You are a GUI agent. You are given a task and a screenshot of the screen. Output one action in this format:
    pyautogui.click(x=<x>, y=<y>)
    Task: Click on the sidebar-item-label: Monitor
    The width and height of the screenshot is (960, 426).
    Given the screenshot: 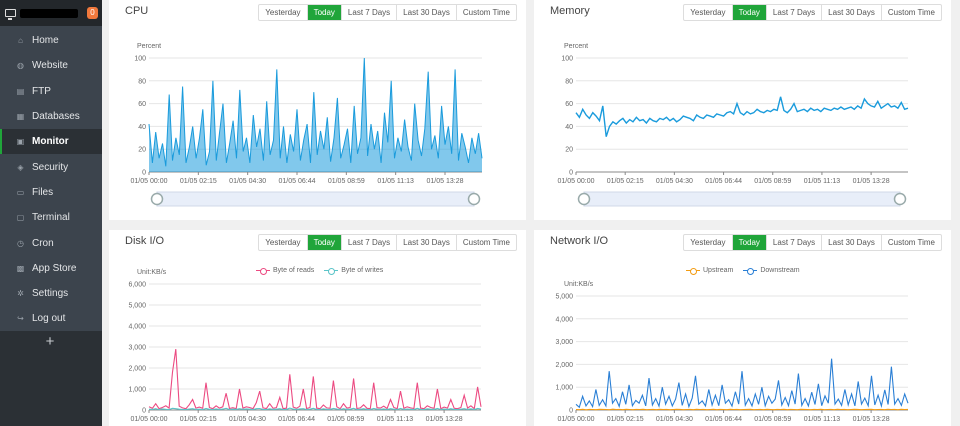 What is the action you would take?
    pyautogui.click(x=50, y=142)
    